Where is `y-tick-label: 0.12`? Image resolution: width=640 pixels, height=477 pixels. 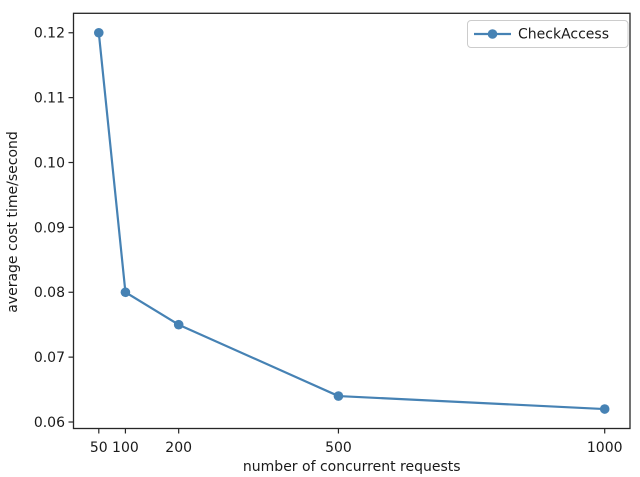
y-tick-label: 0.12 is located at coordinates (49, 34).